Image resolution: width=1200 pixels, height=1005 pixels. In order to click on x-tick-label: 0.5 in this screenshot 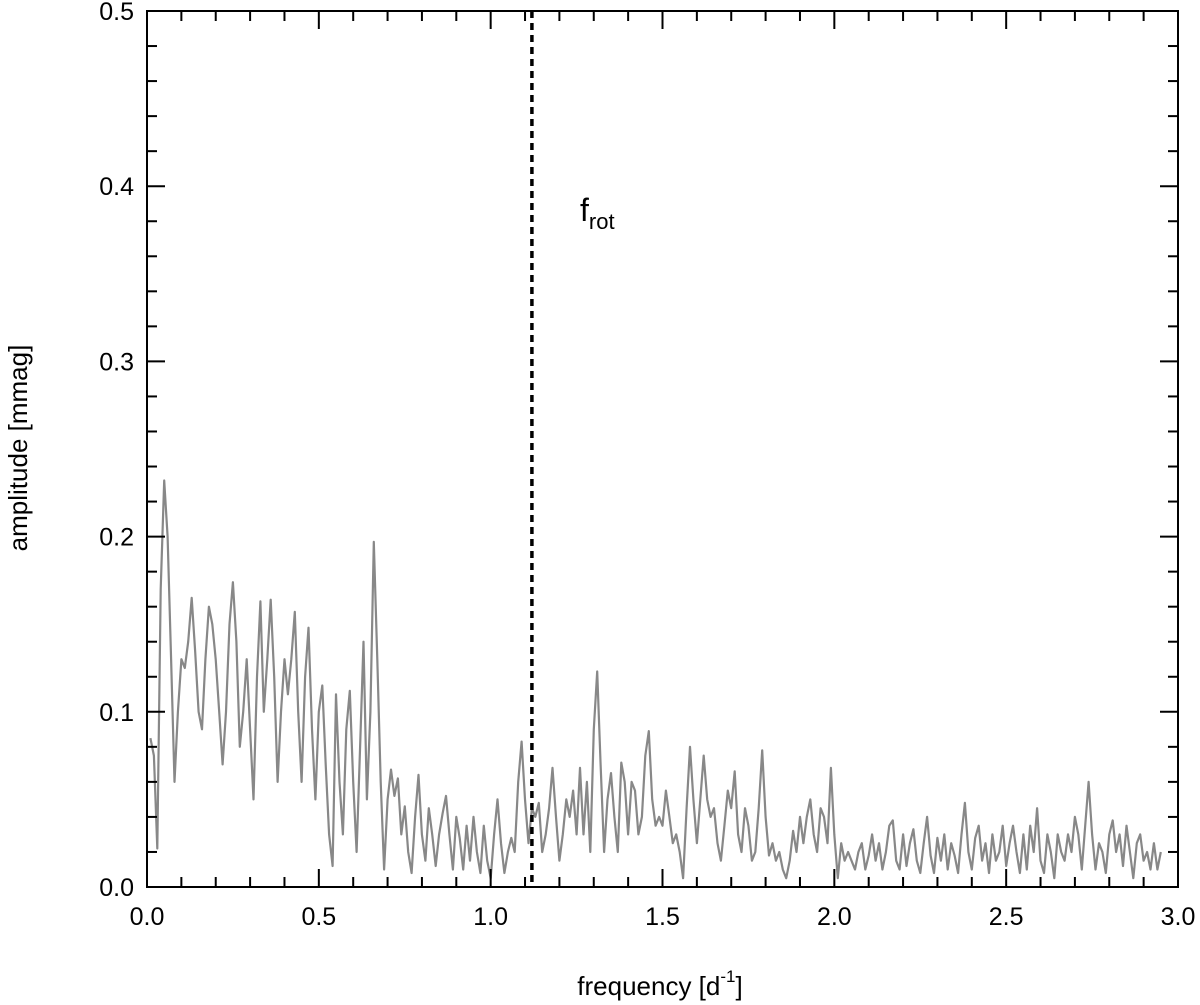, I will do `click(318, 917)`.